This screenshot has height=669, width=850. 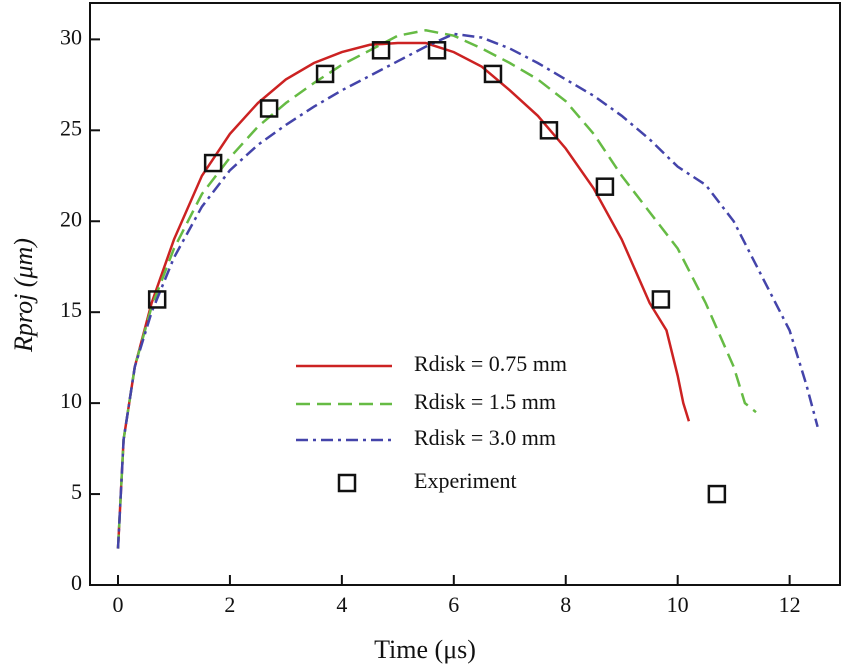 I want to click on y-tick-label: 0, so click(x=76, y=582).